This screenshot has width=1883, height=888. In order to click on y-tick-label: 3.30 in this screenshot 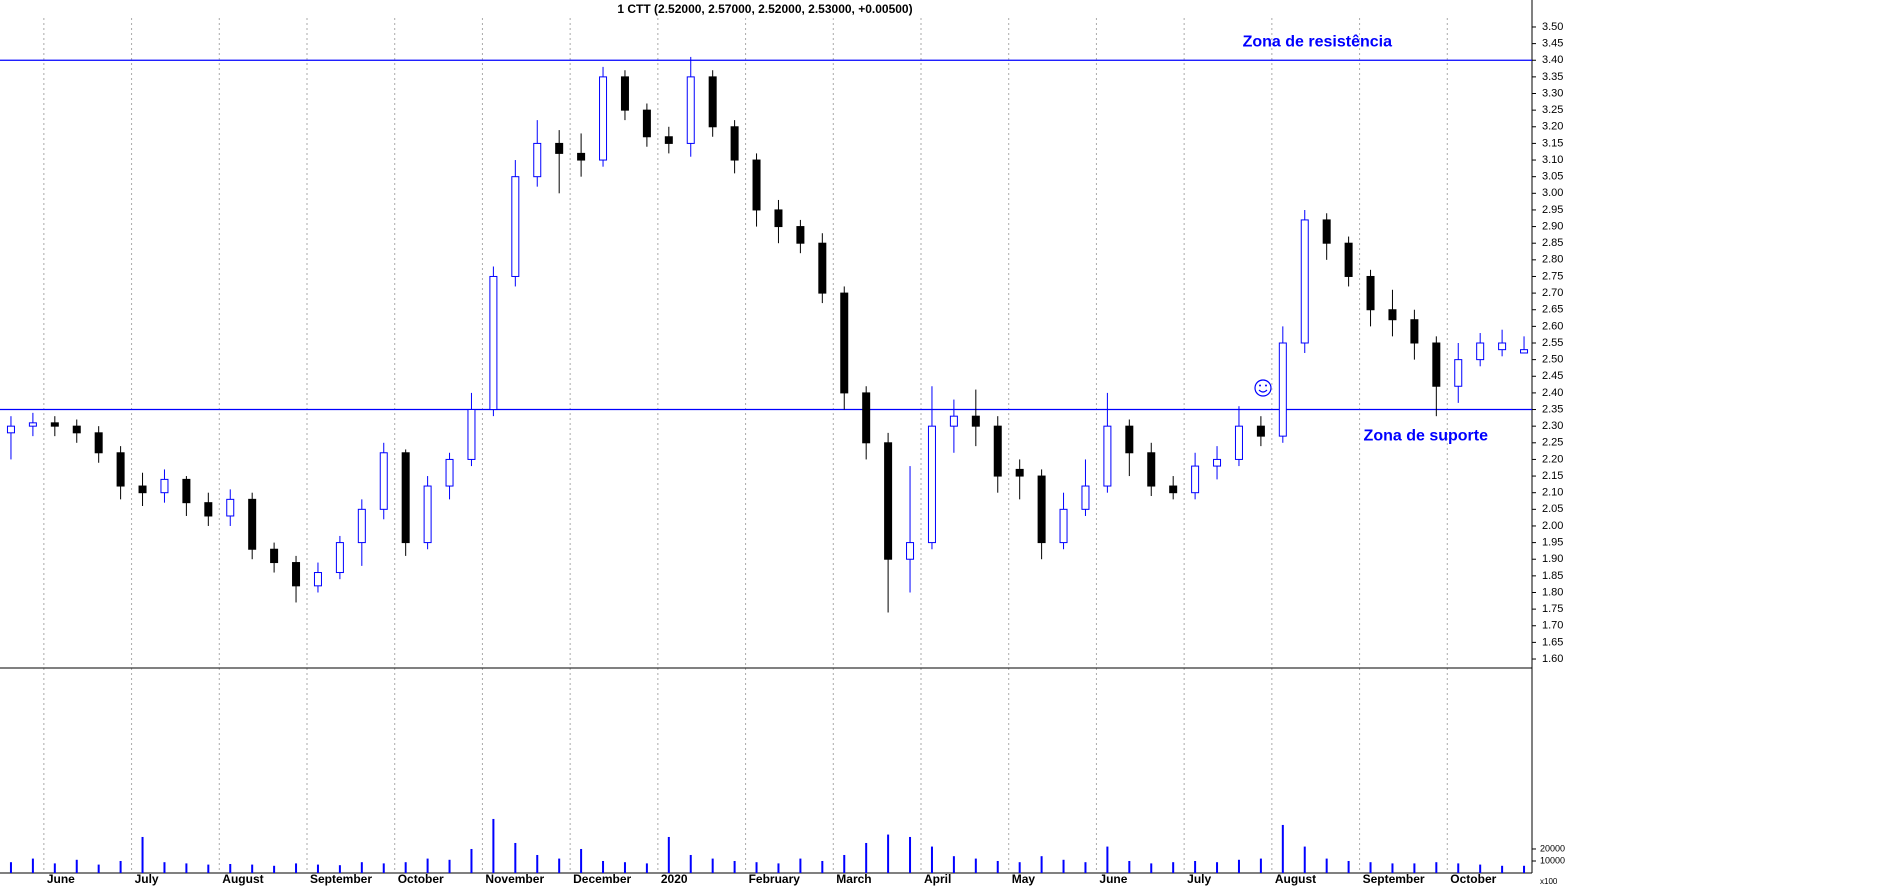, I will do `click(1552, 93)`.